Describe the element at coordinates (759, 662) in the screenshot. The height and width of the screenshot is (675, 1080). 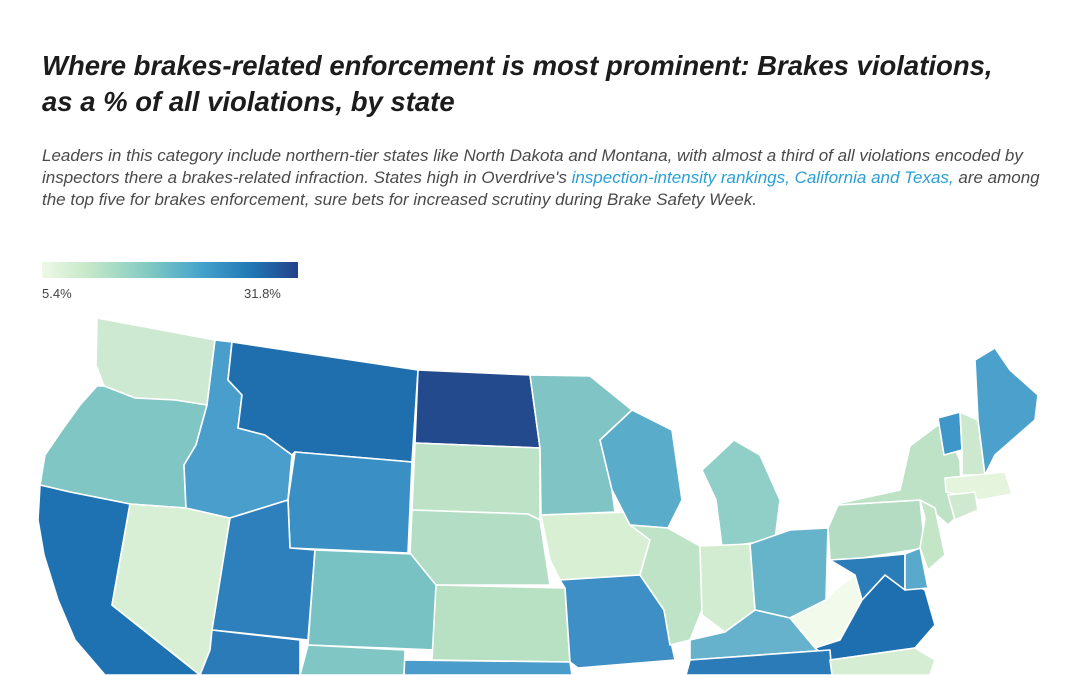
I see `state-tennessee: Tennessee` at that location.